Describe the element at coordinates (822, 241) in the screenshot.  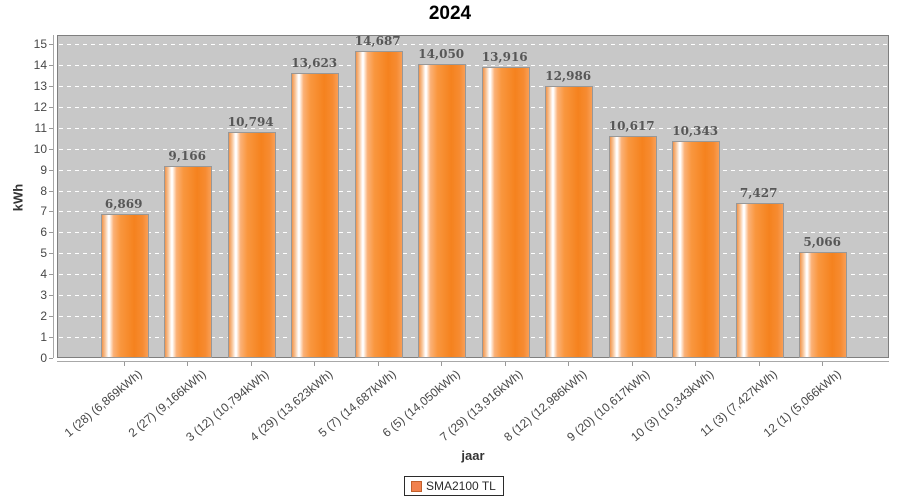
I see `bar-value-label: 5,066` at that location.